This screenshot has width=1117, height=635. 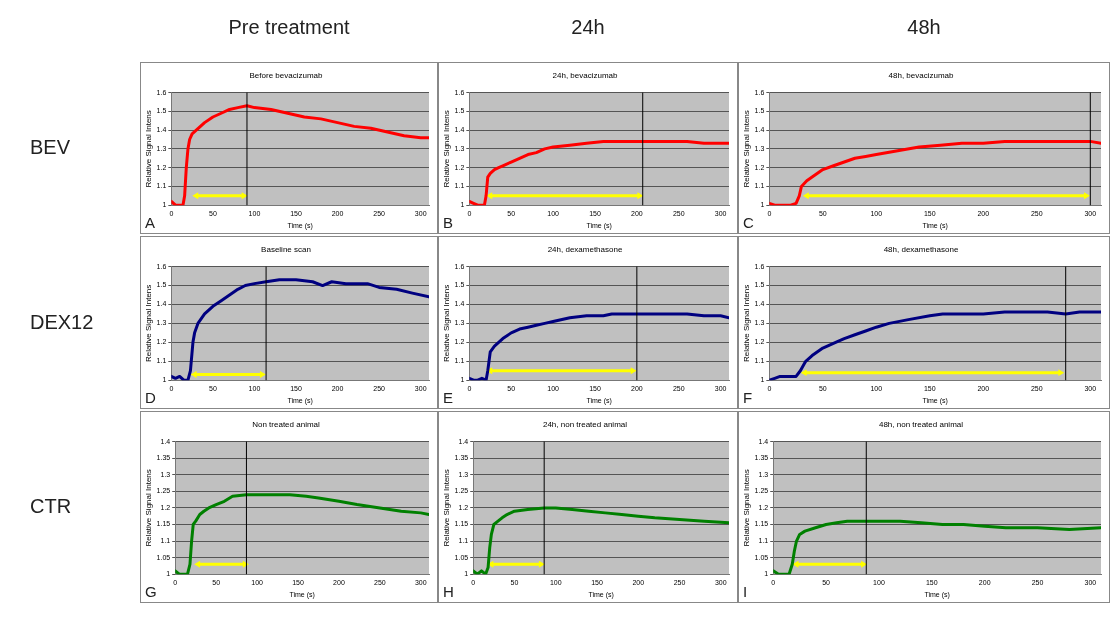 What do you see at coordinates (921, 249) in the screenshot?
I see `chart-title: 48h, dexamethasone` at bounding box center [921, 249].